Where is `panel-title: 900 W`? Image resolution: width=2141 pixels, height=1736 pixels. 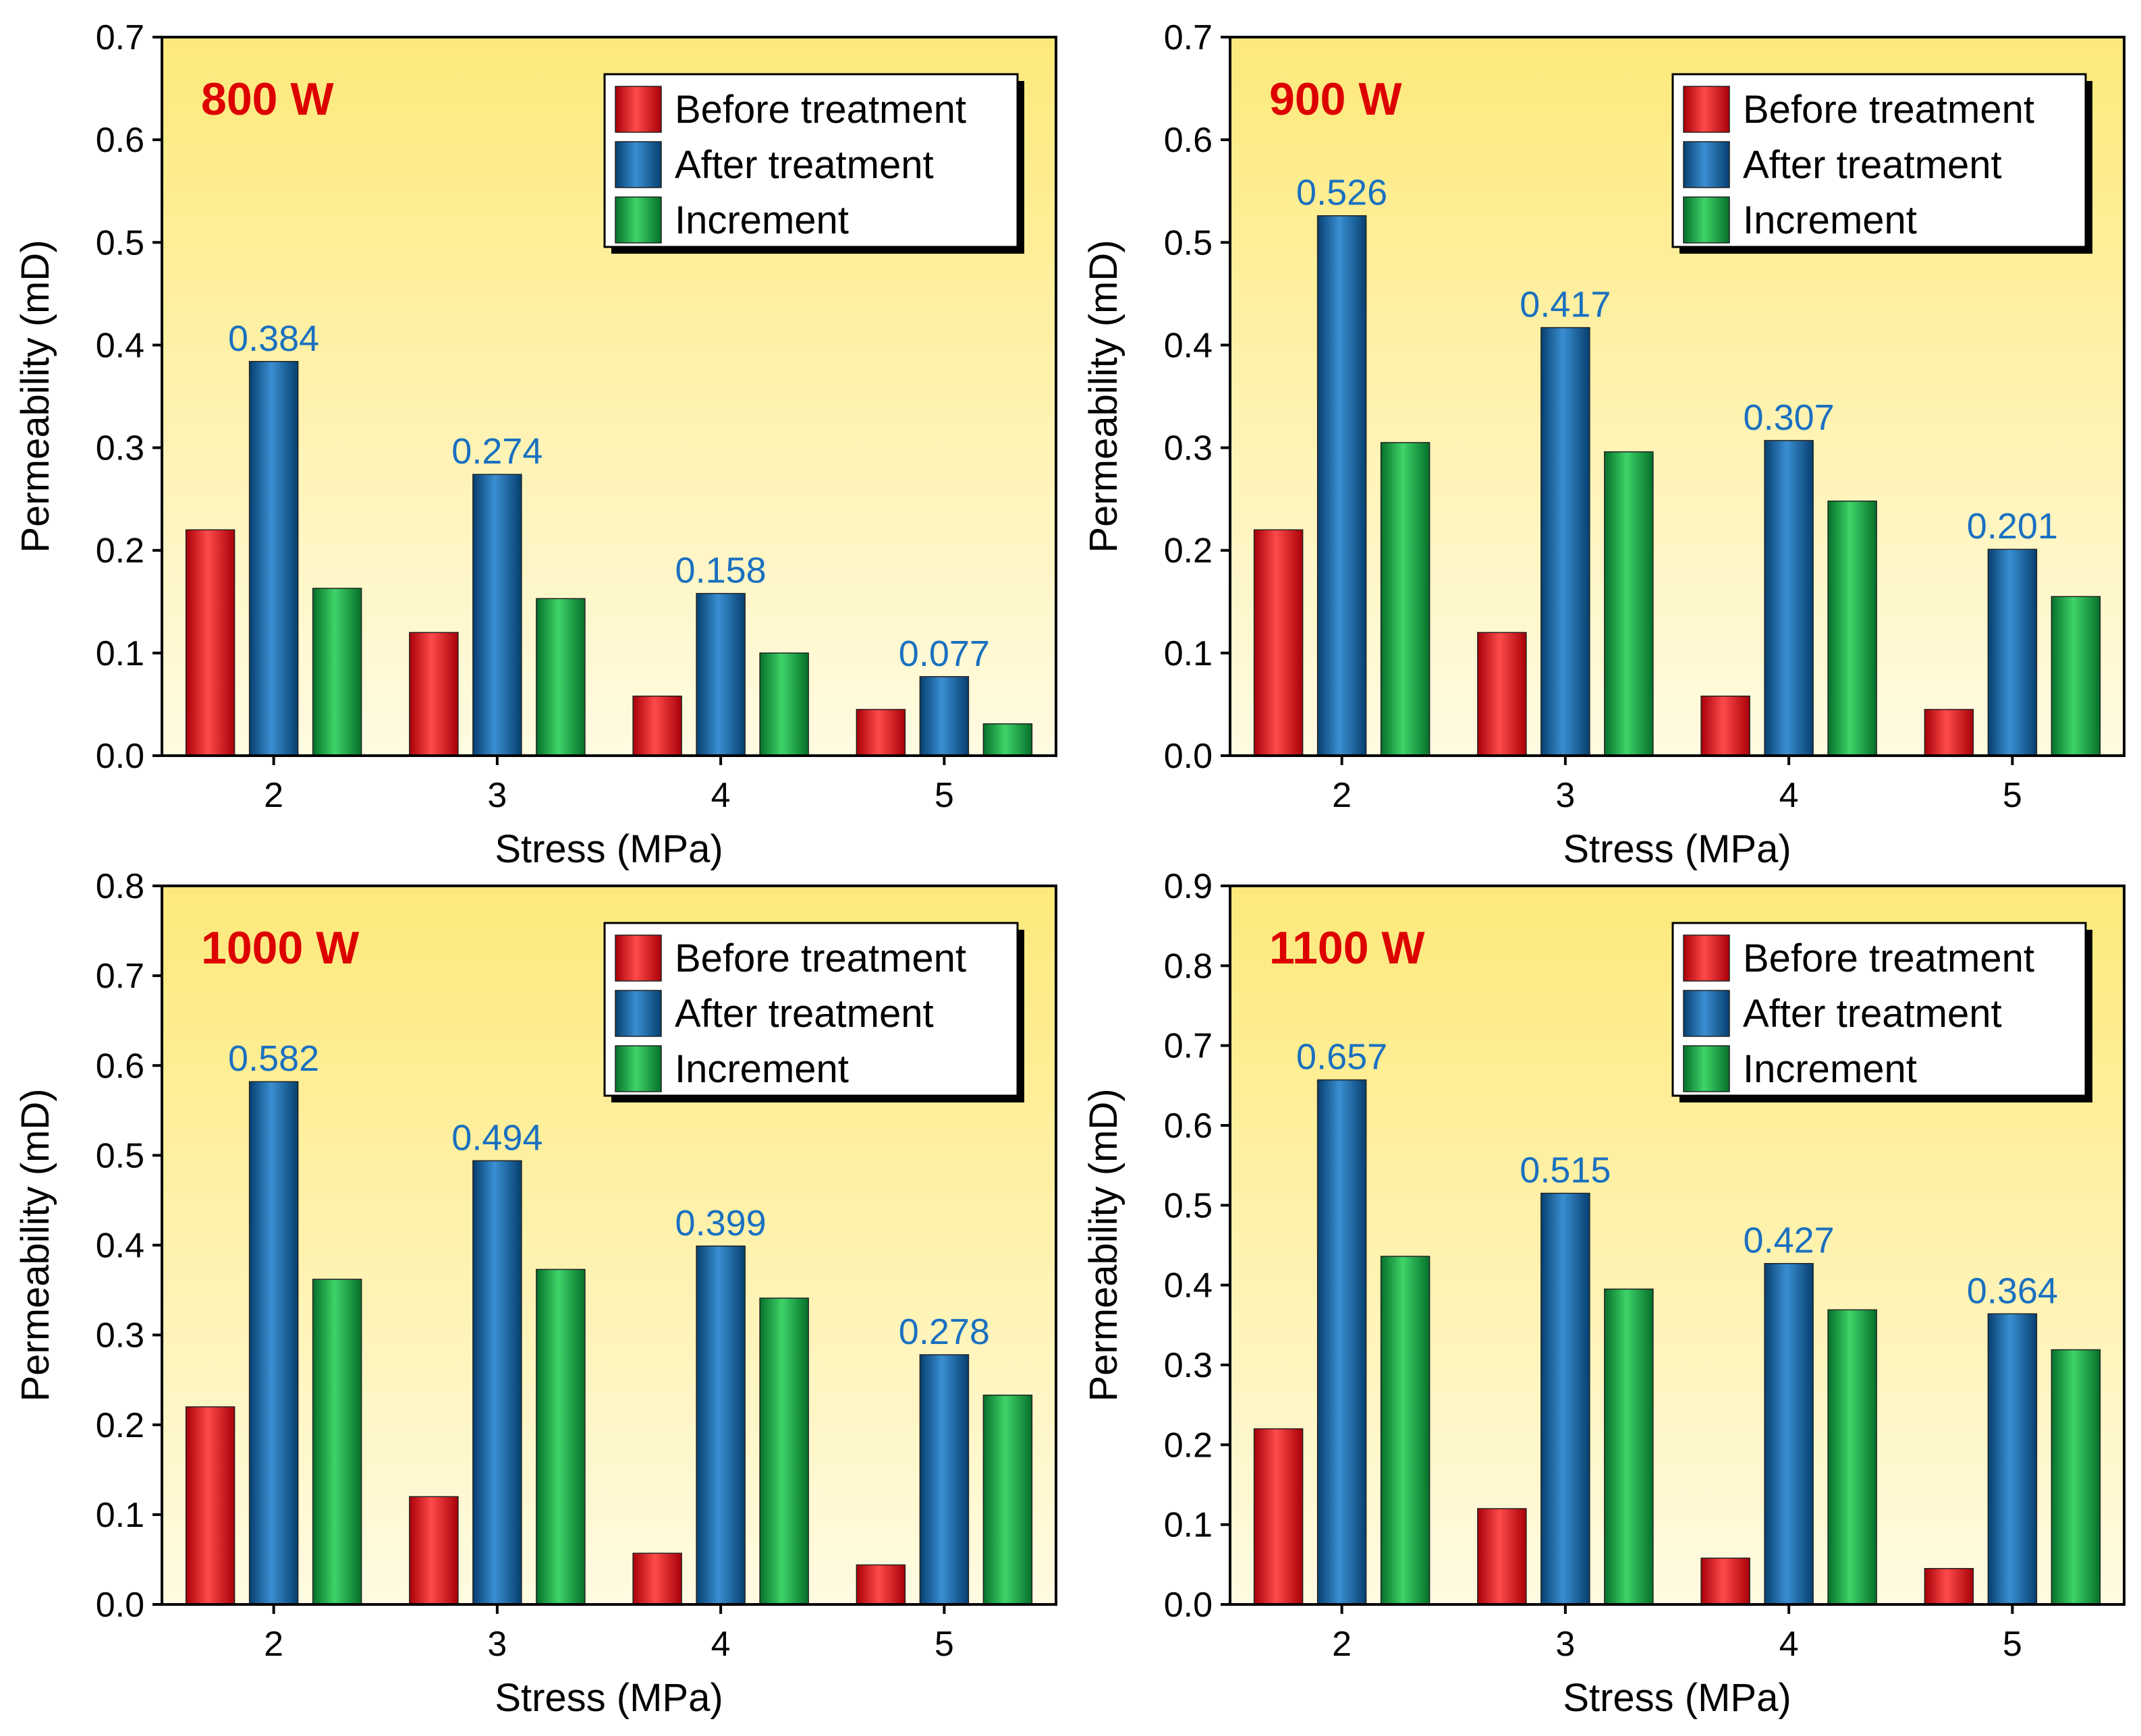 panel-title: 900 W is located at coordinates (1335, 99).